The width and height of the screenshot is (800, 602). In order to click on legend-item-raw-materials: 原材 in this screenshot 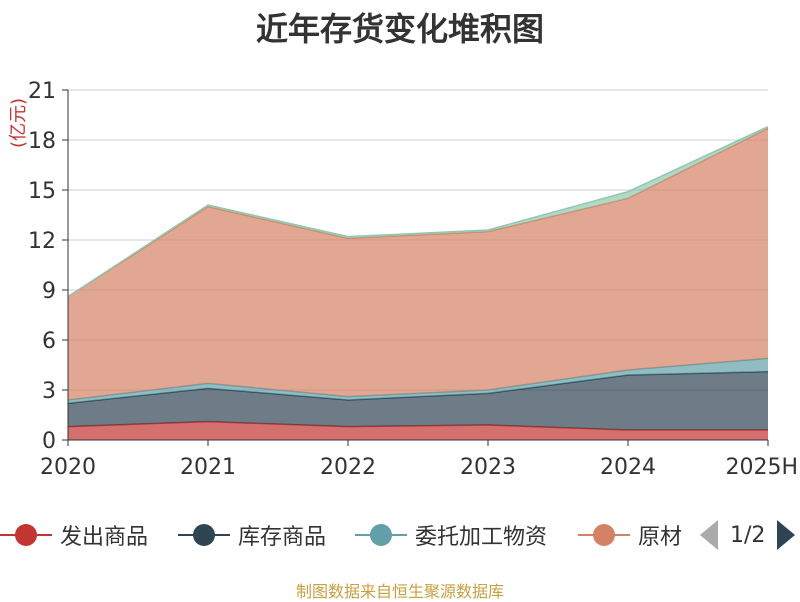, I will do `click(630, 535)`.